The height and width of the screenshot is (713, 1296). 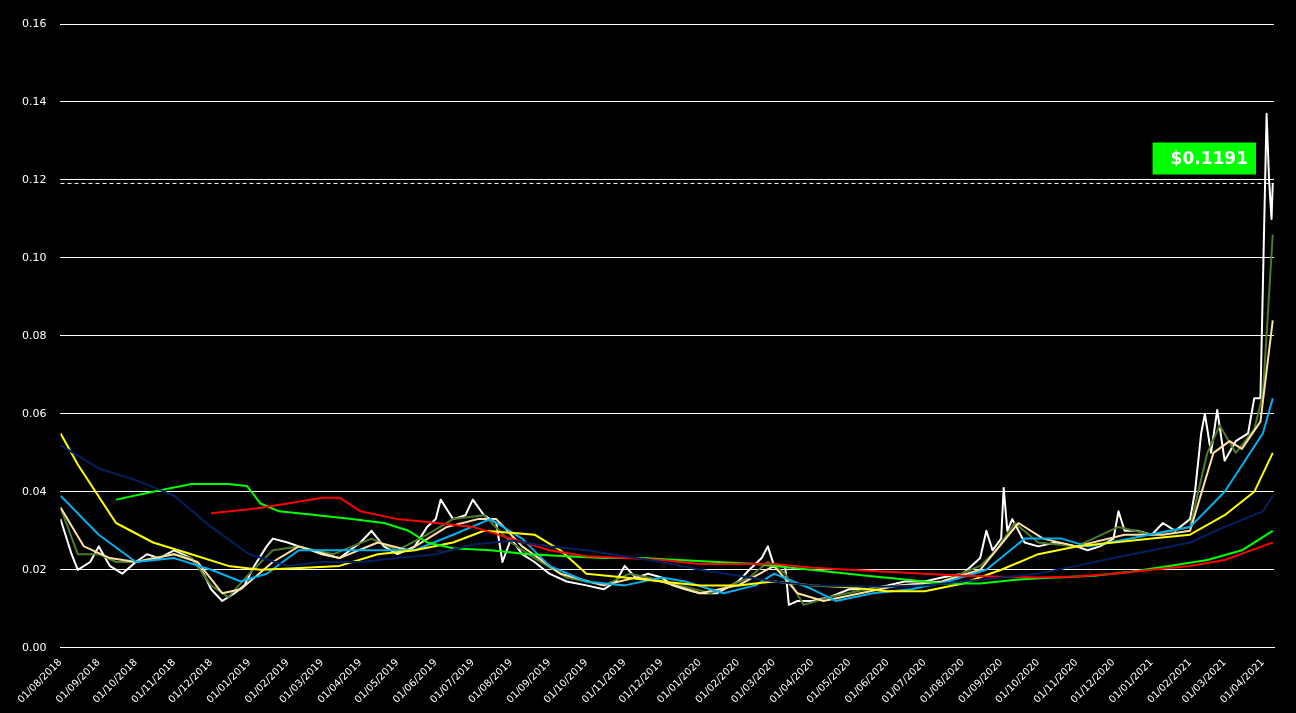 What do you see at coordinates (34, 23) in the screenshot?
I see `y-tick-label: 0.16` at bounding box center [34, 23].